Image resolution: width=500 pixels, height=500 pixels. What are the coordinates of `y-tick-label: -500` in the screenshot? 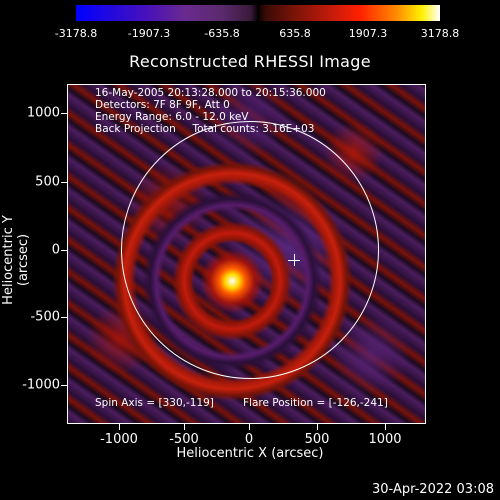 It's located at (45, 317).